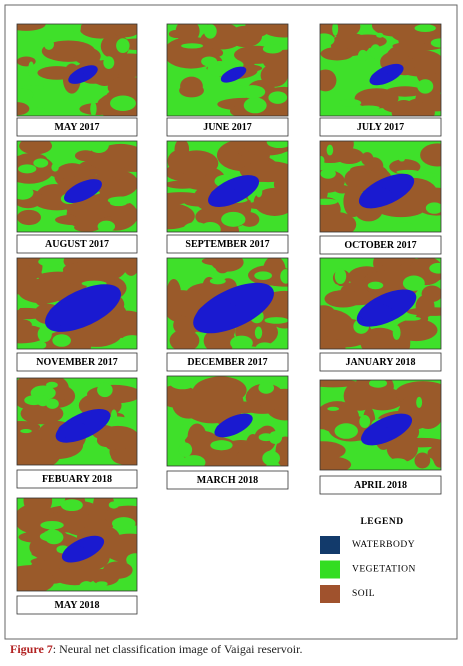 Image resolution: width=463 pixels, height=666 pixels. I want to click on panel-label: SEPTEMBER 2017, so click(227, 244).